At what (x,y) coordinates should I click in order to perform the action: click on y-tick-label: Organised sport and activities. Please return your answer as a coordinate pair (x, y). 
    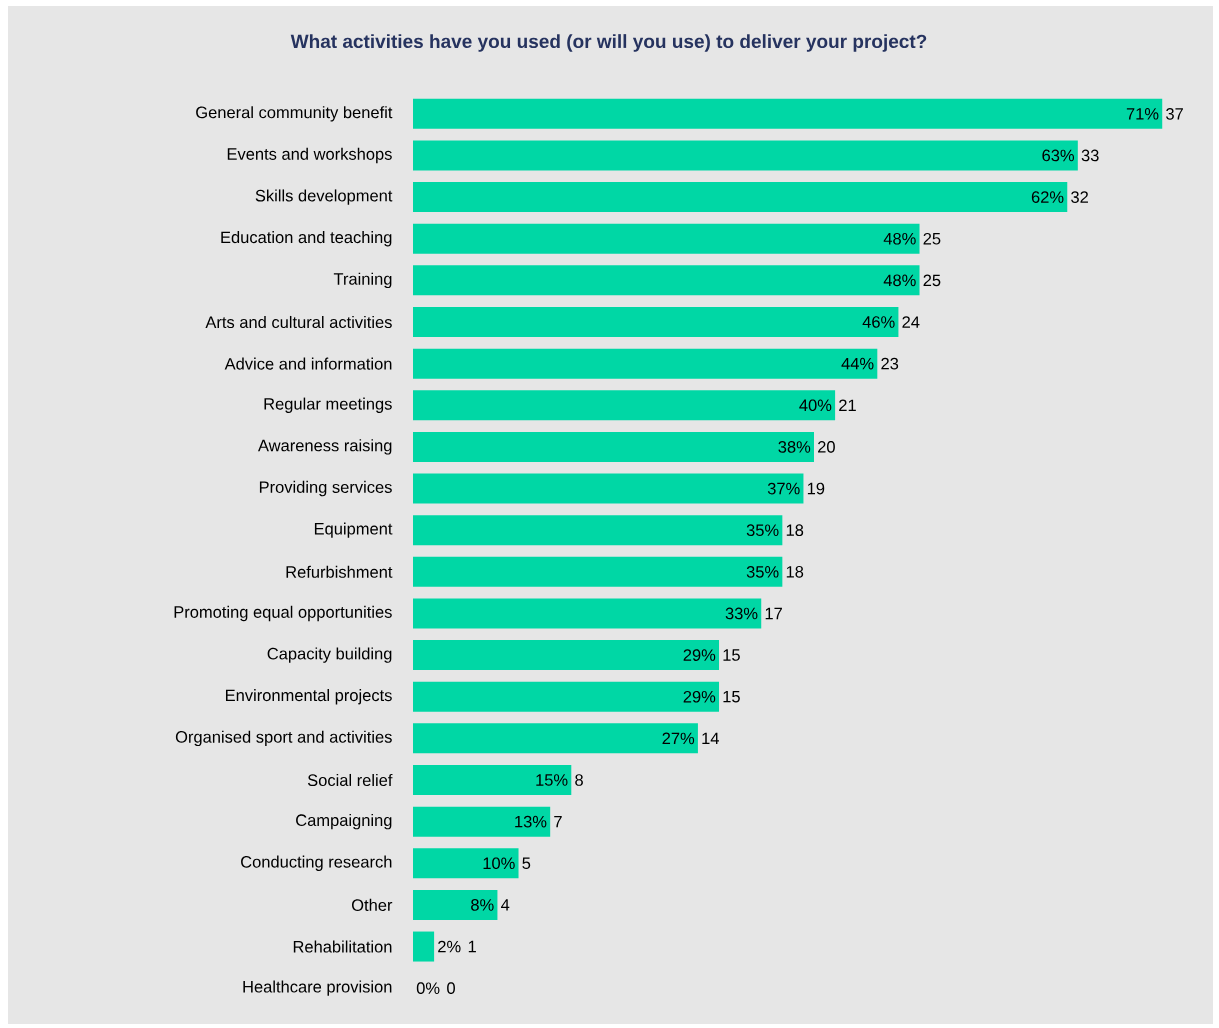
    Looking at the image, I should click on (283, 738).